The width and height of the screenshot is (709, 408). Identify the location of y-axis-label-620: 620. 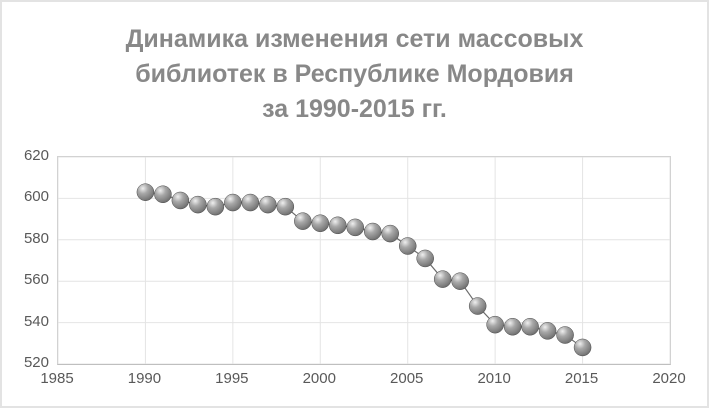
(36, 155).